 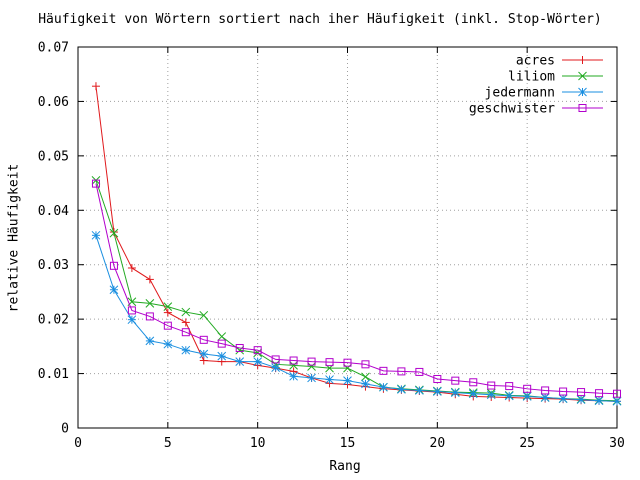 I want to click on y-tick-label: 0.07, so click(x=53, y=48).